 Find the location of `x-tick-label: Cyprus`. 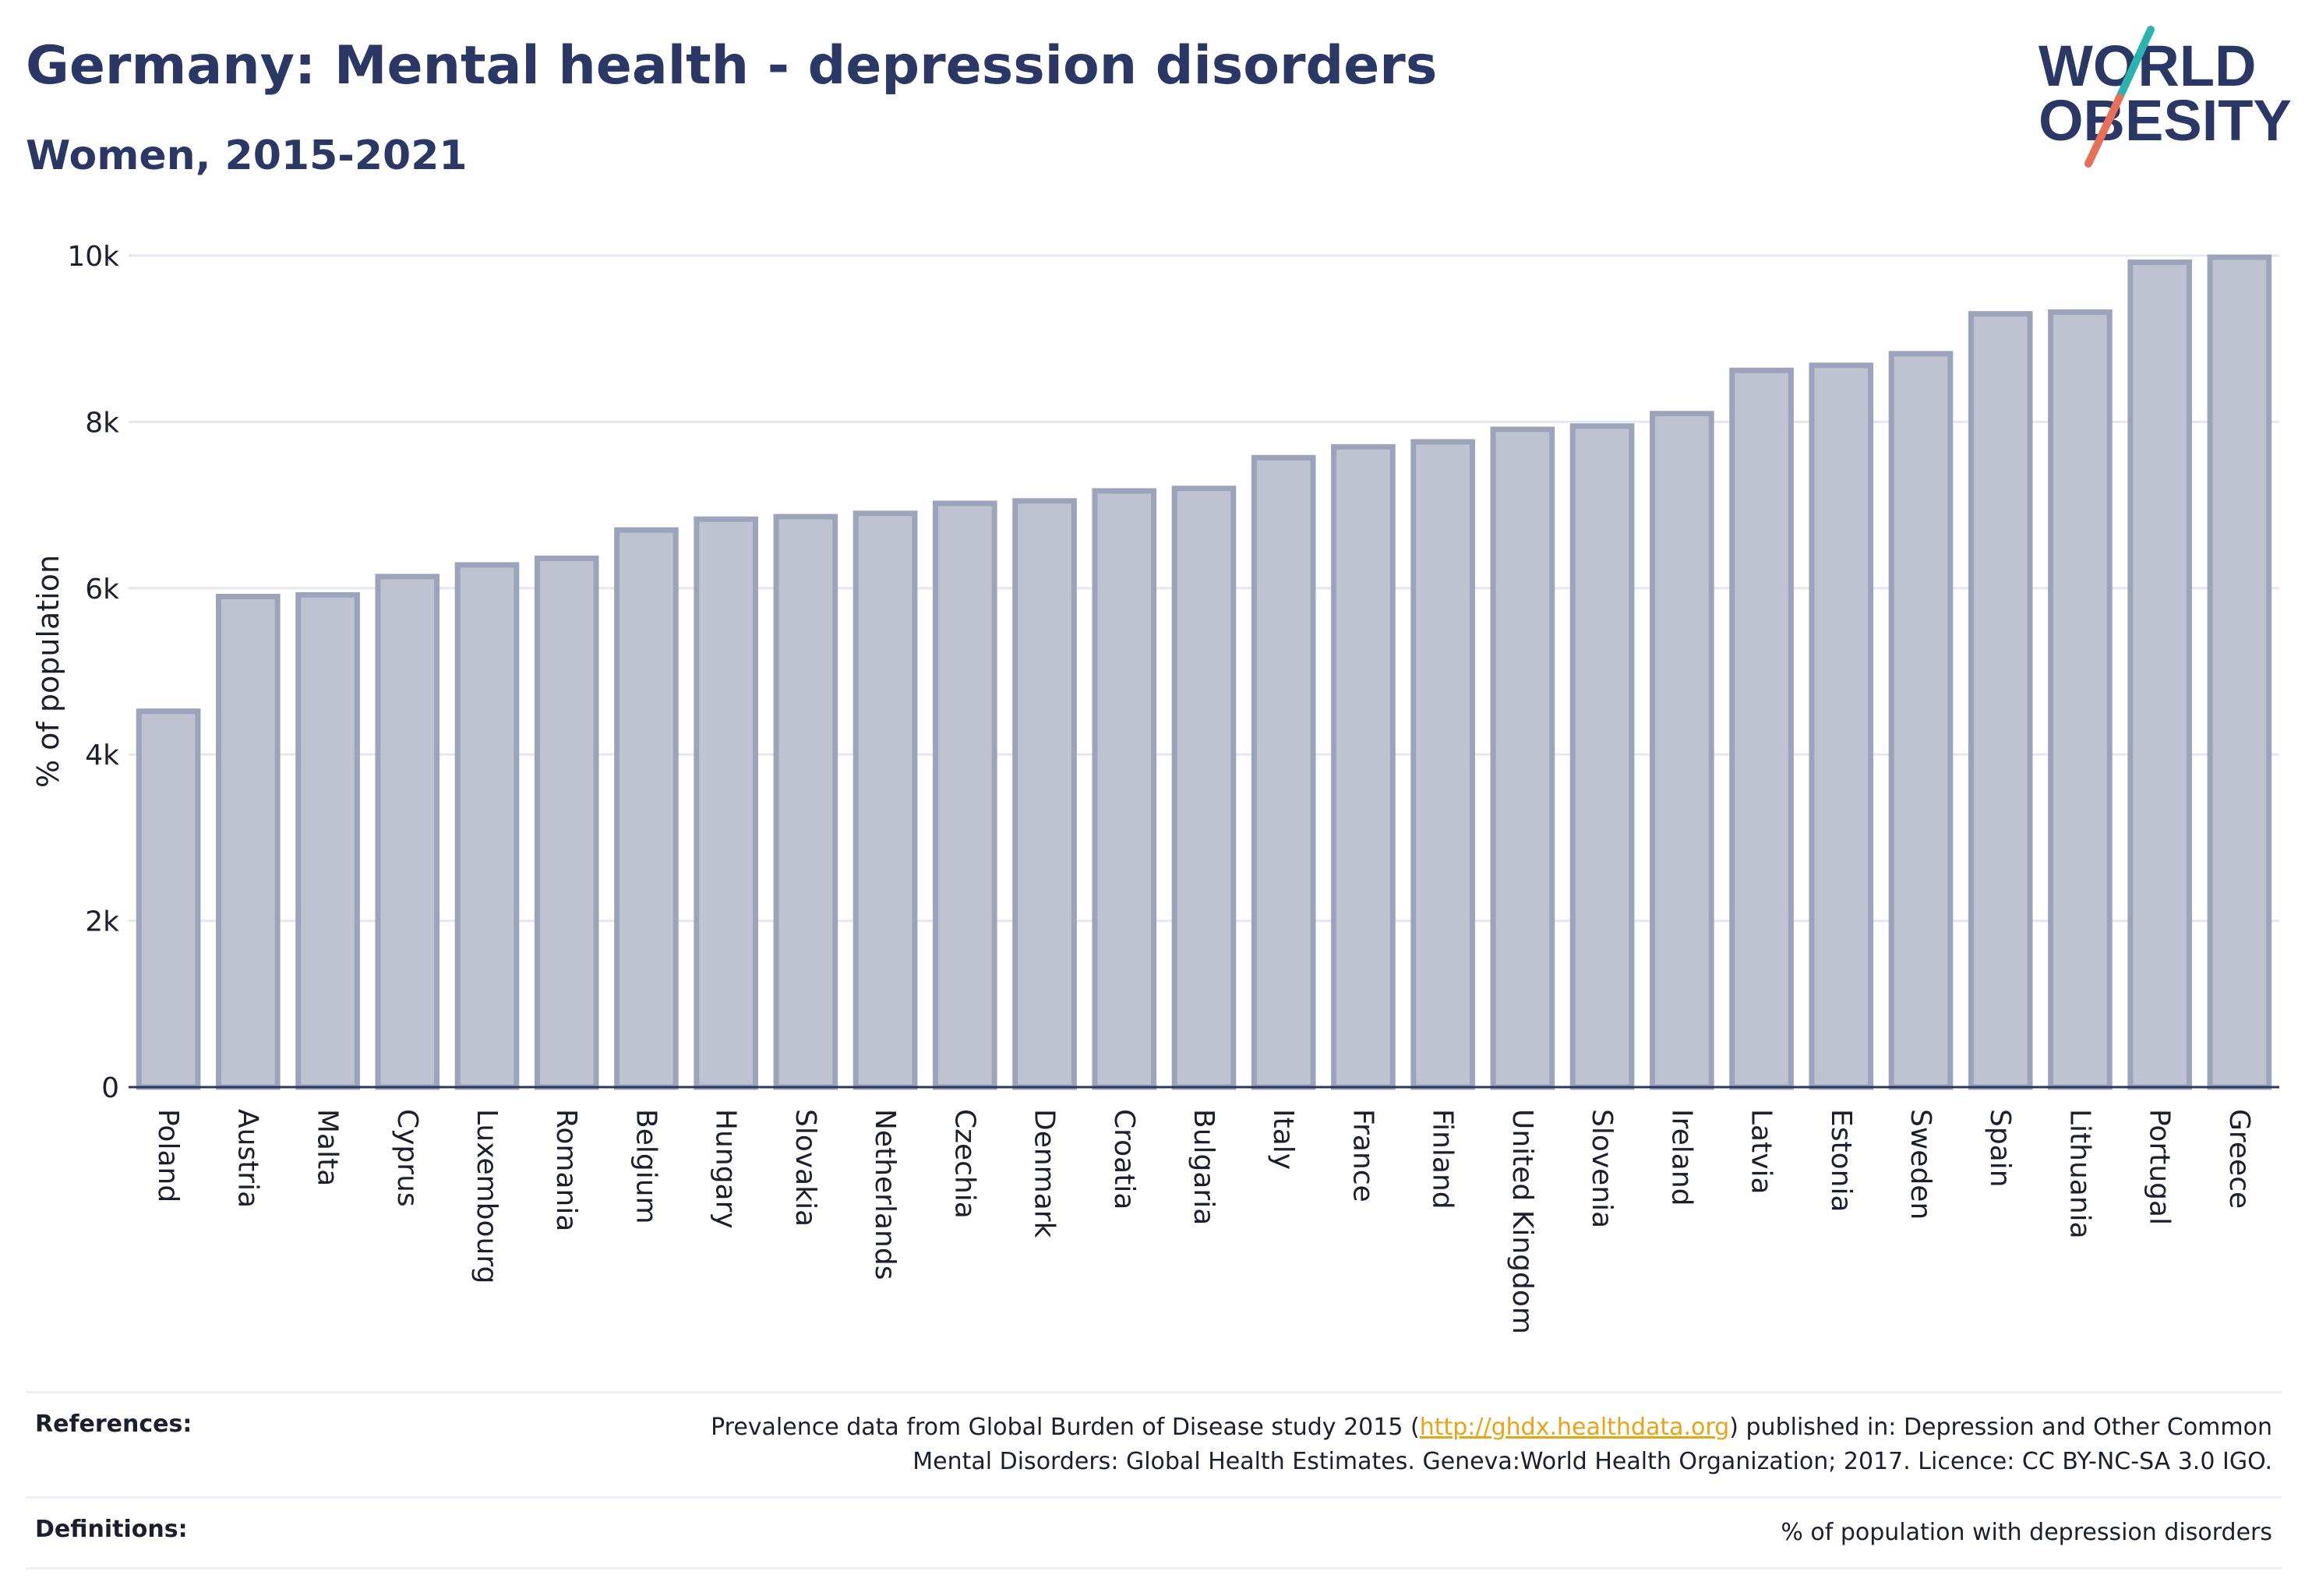

x-tick-label: Cyprus is located at coordinates (407, 1158).